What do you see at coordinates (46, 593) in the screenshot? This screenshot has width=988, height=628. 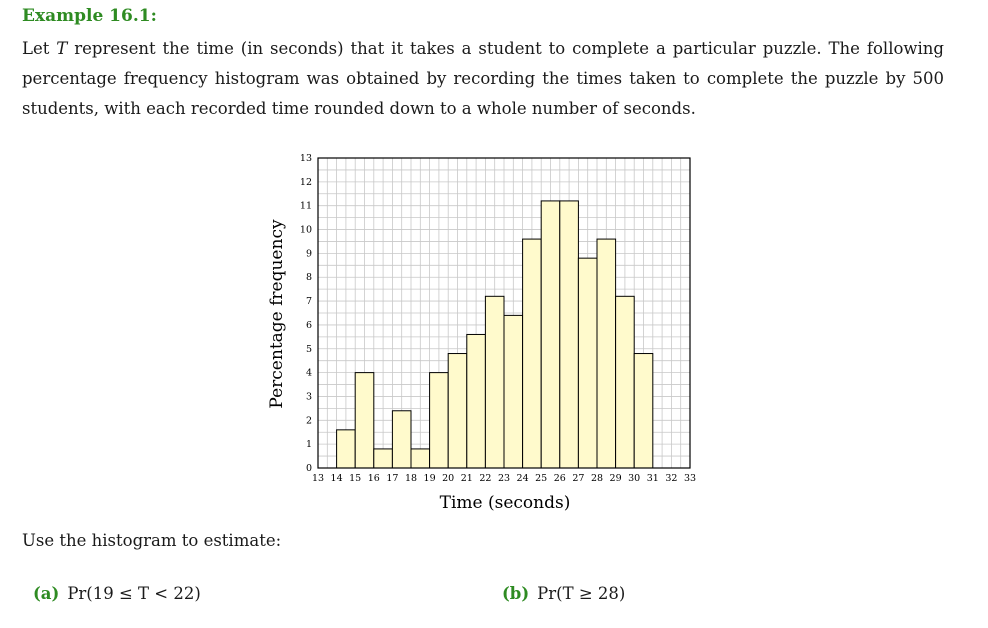 I see `part-a-label: (a)` at bounding box center [46, 593].